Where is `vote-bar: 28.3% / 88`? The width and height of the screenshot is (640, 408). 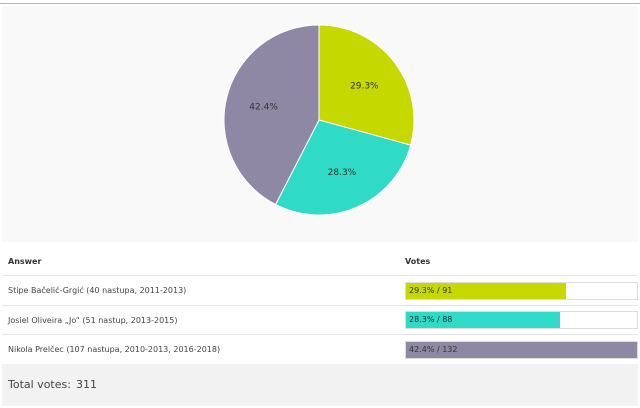 vote-bar: 28.3% / 88 is located at coordinates (521, 320).